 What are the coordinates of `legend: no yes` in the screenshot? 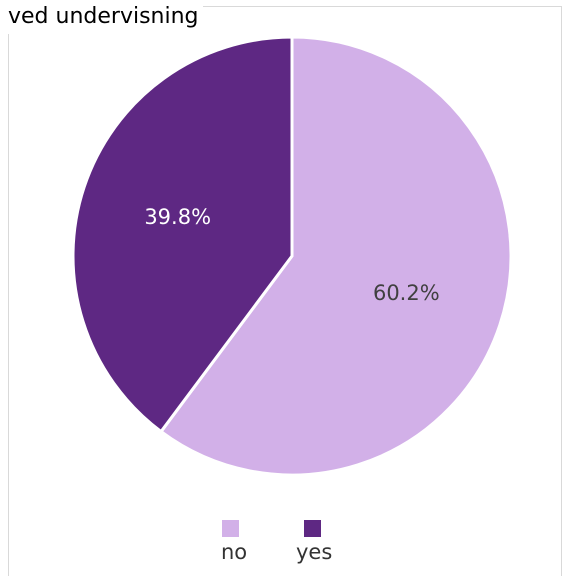 It's located at (284, 545).